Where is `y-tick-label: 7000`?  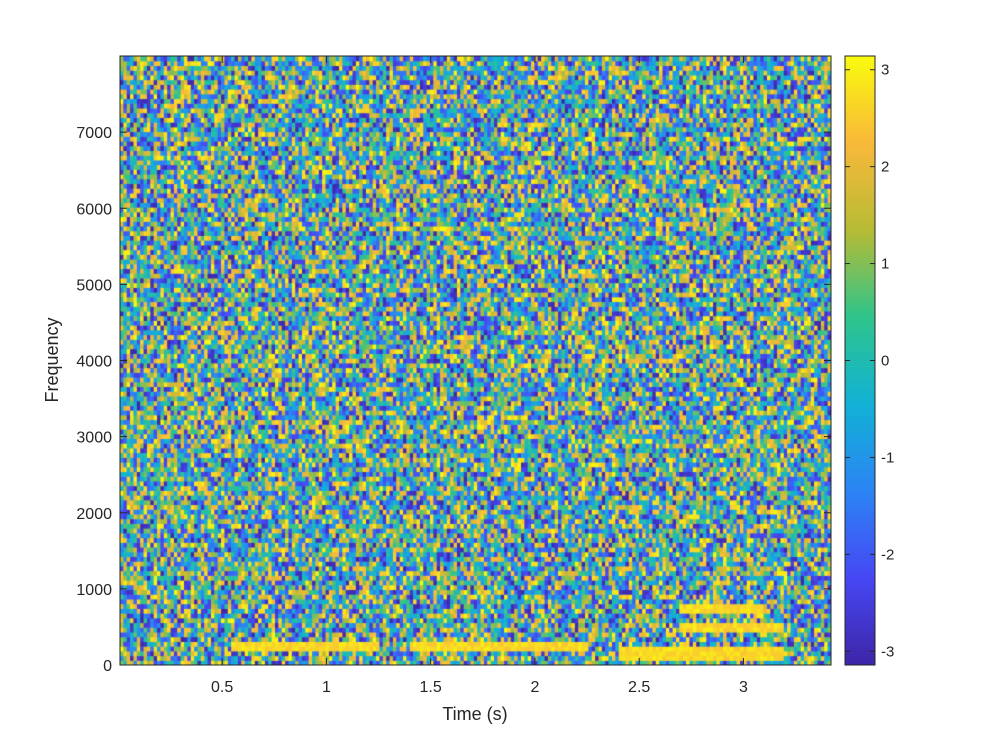 y-tick-label: 7000 is located at coordinates (94, 133).